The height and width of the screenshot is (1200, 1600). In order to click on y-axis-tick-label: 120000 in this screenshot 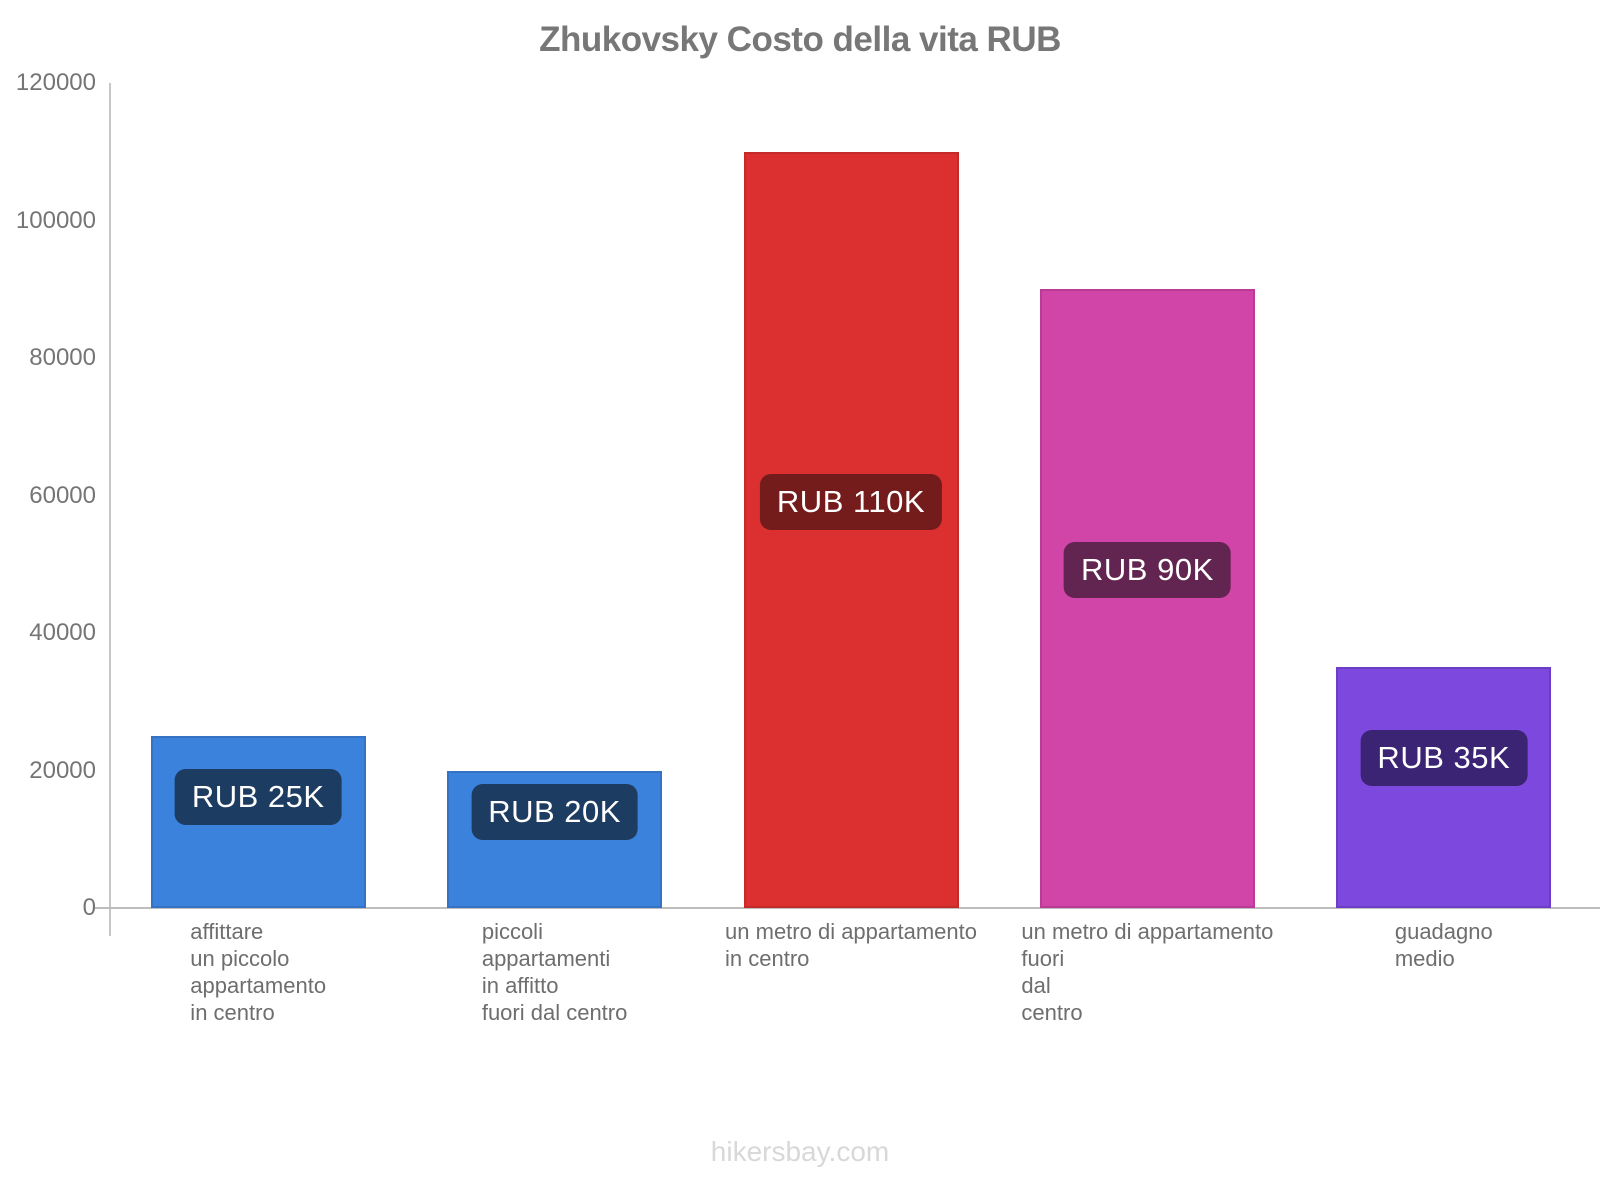, I will do `click(55, 82)`.